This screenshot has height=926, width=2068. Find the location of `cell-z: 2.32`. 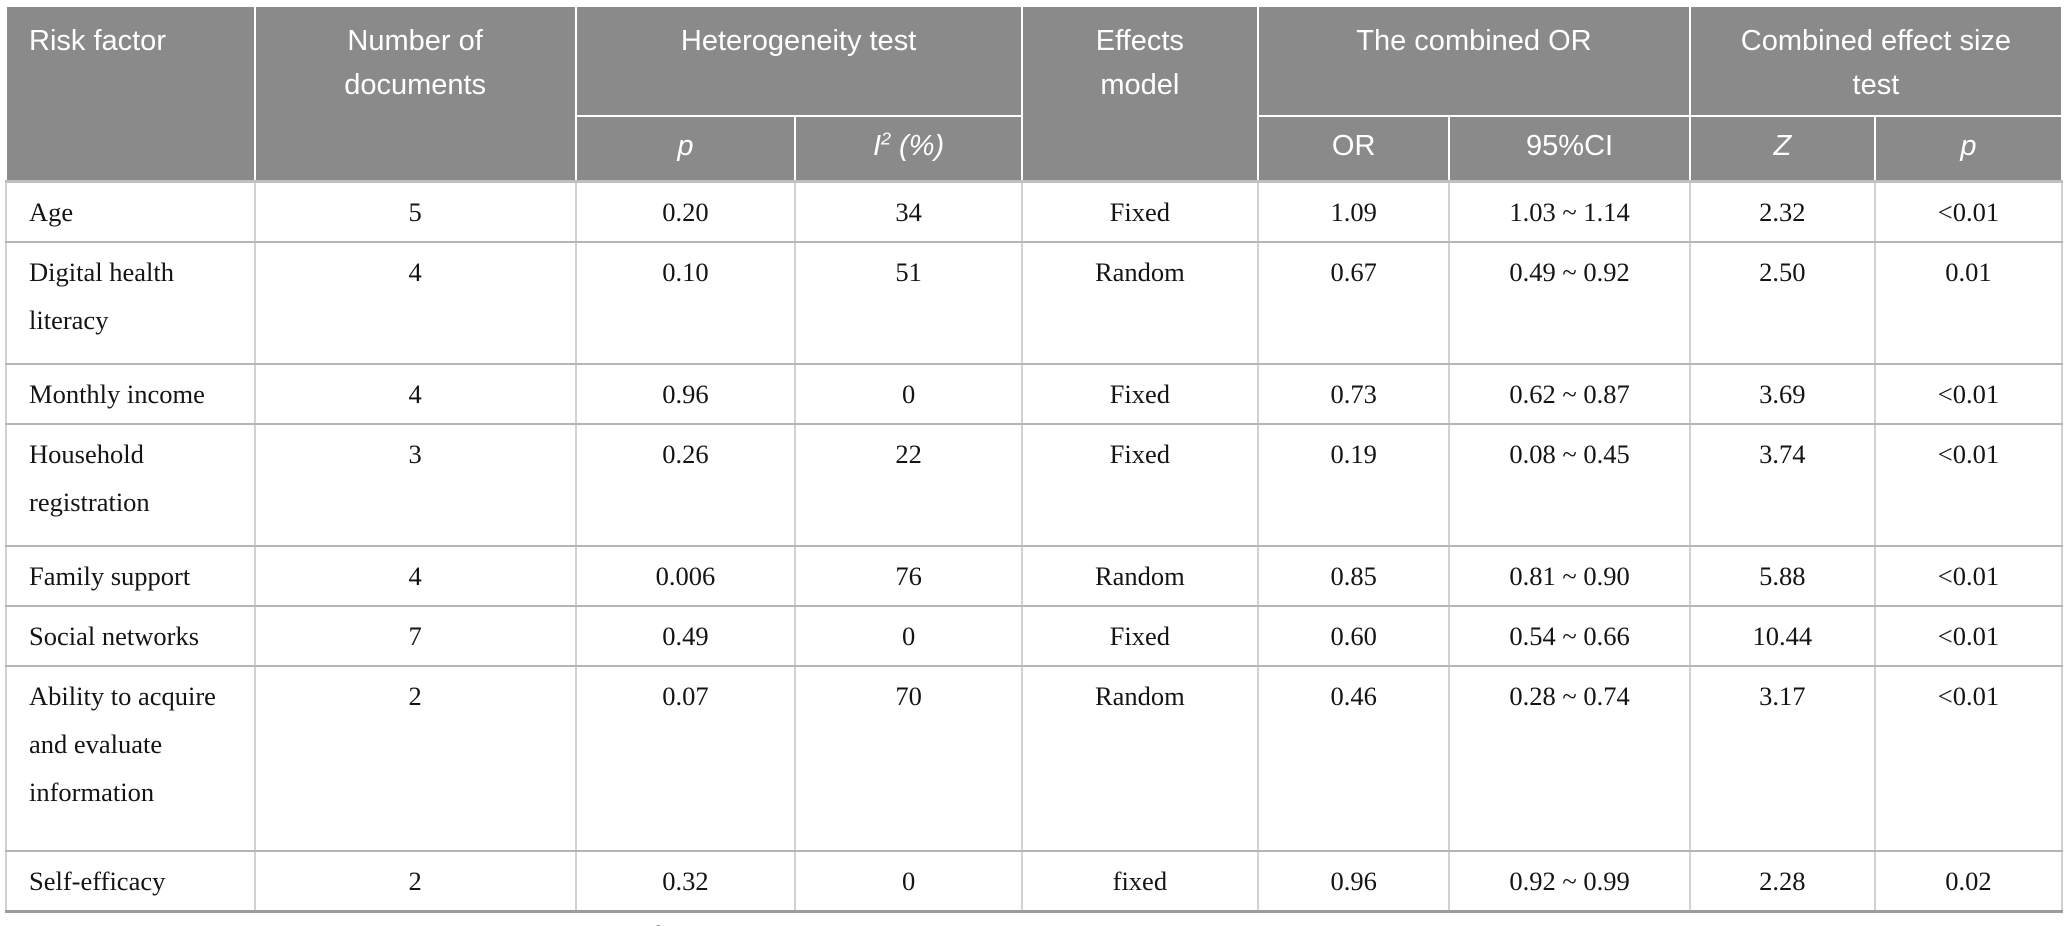

cell-z: 2.32 is located at coordinates (1782, 211).